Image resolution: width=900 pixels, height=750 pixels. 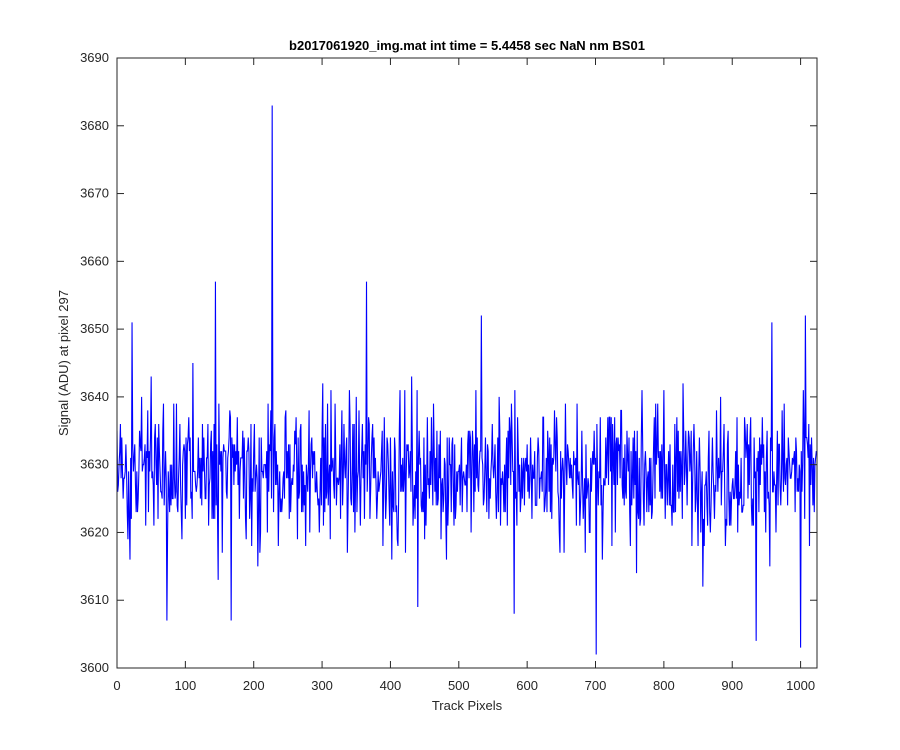 What do you see at coordinates (94, 260) in the screenshot?
I see `y-tick-label: 3660` at bounding box center [94, 260].